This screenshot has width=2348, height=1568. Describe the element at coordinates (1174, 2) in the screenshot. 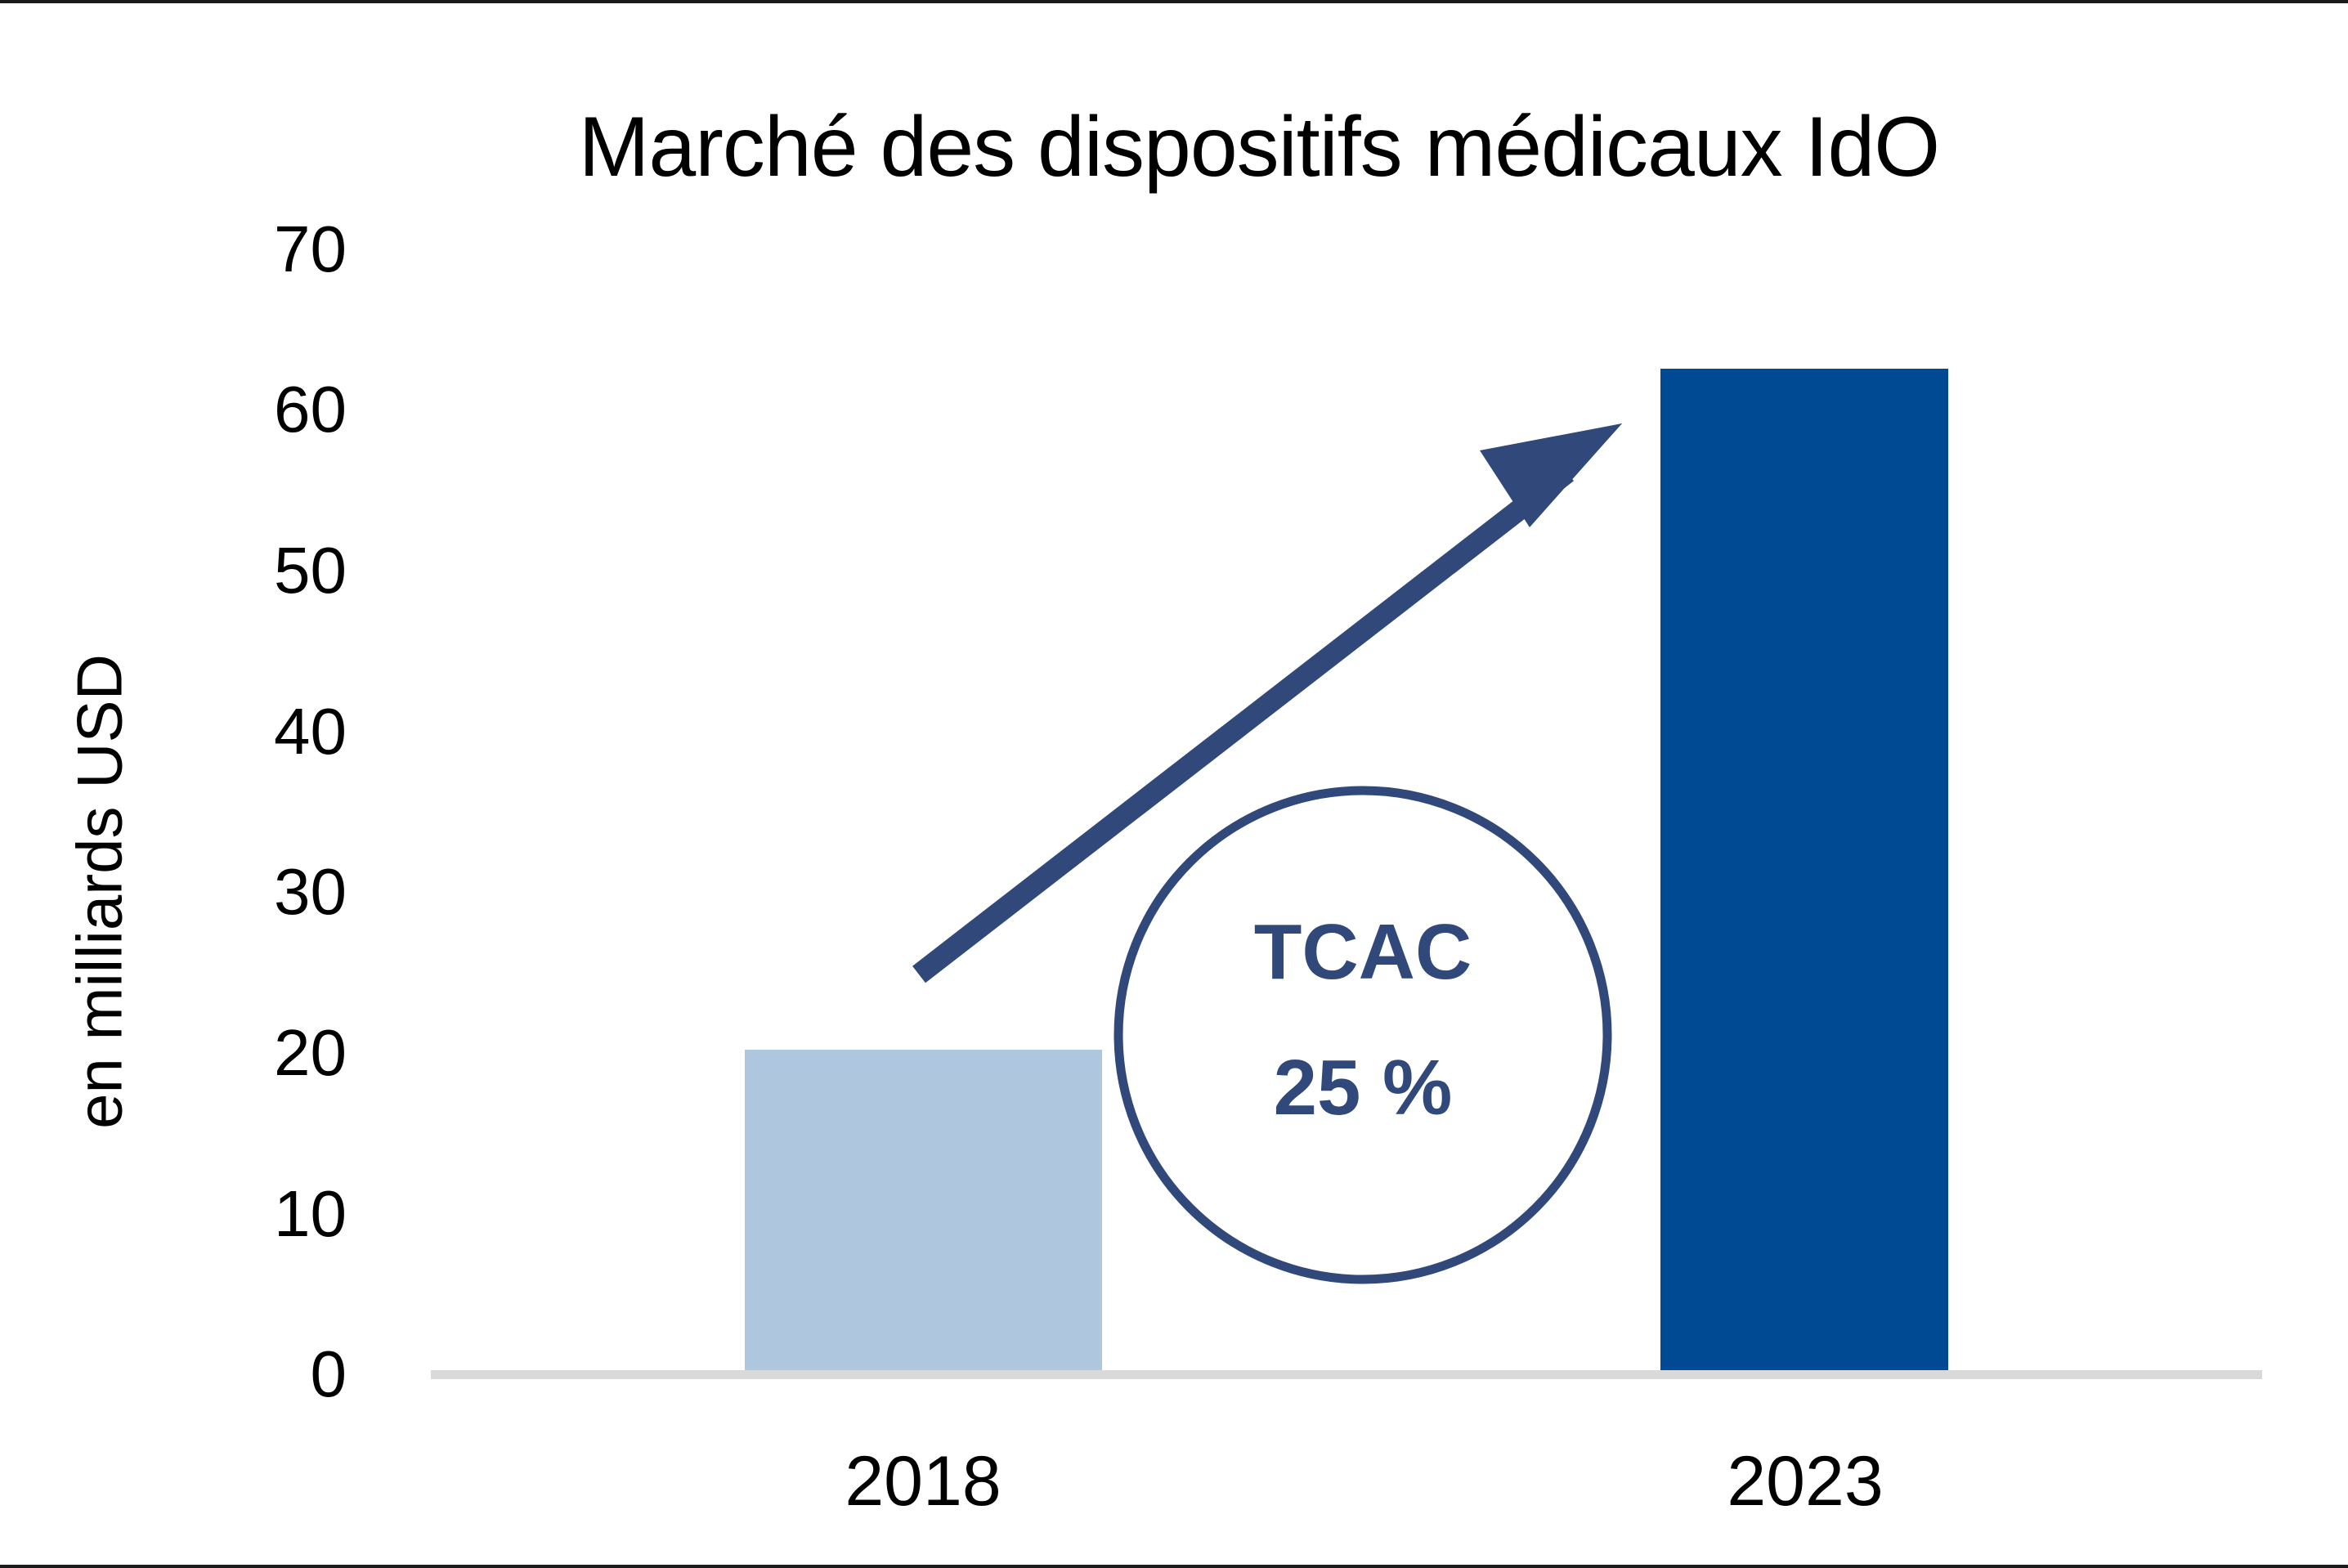

I see `image-top-border` at that location.